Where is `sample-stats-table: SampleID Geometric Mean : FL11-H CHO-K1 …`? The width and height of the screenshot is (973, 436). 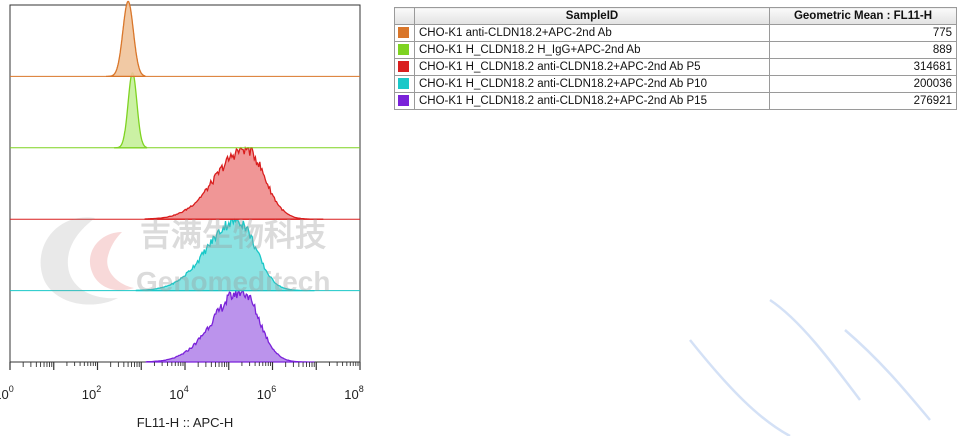
sample-stats-table: SampleID Geometric Mean : FL11-H CHO-K1 … is located at coordinates (675, 58).